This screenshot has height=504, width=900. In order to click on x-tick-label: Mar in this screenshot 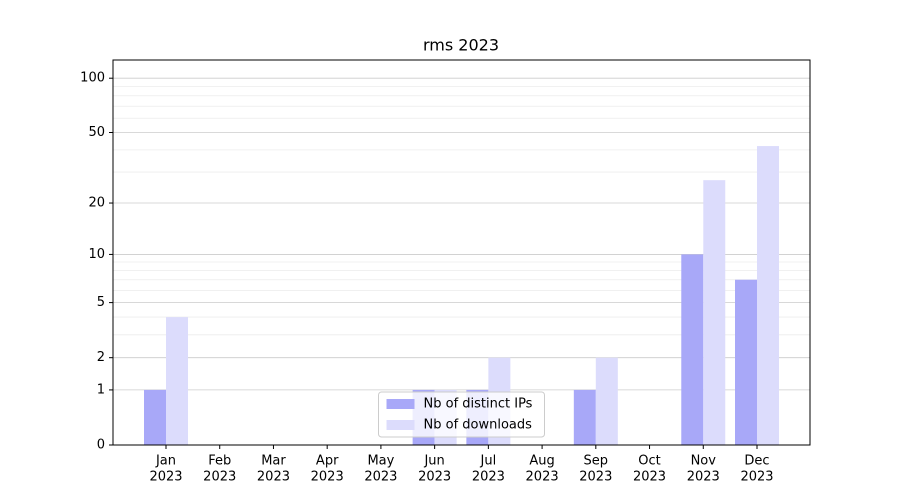, I will do `click(273, 461)`.